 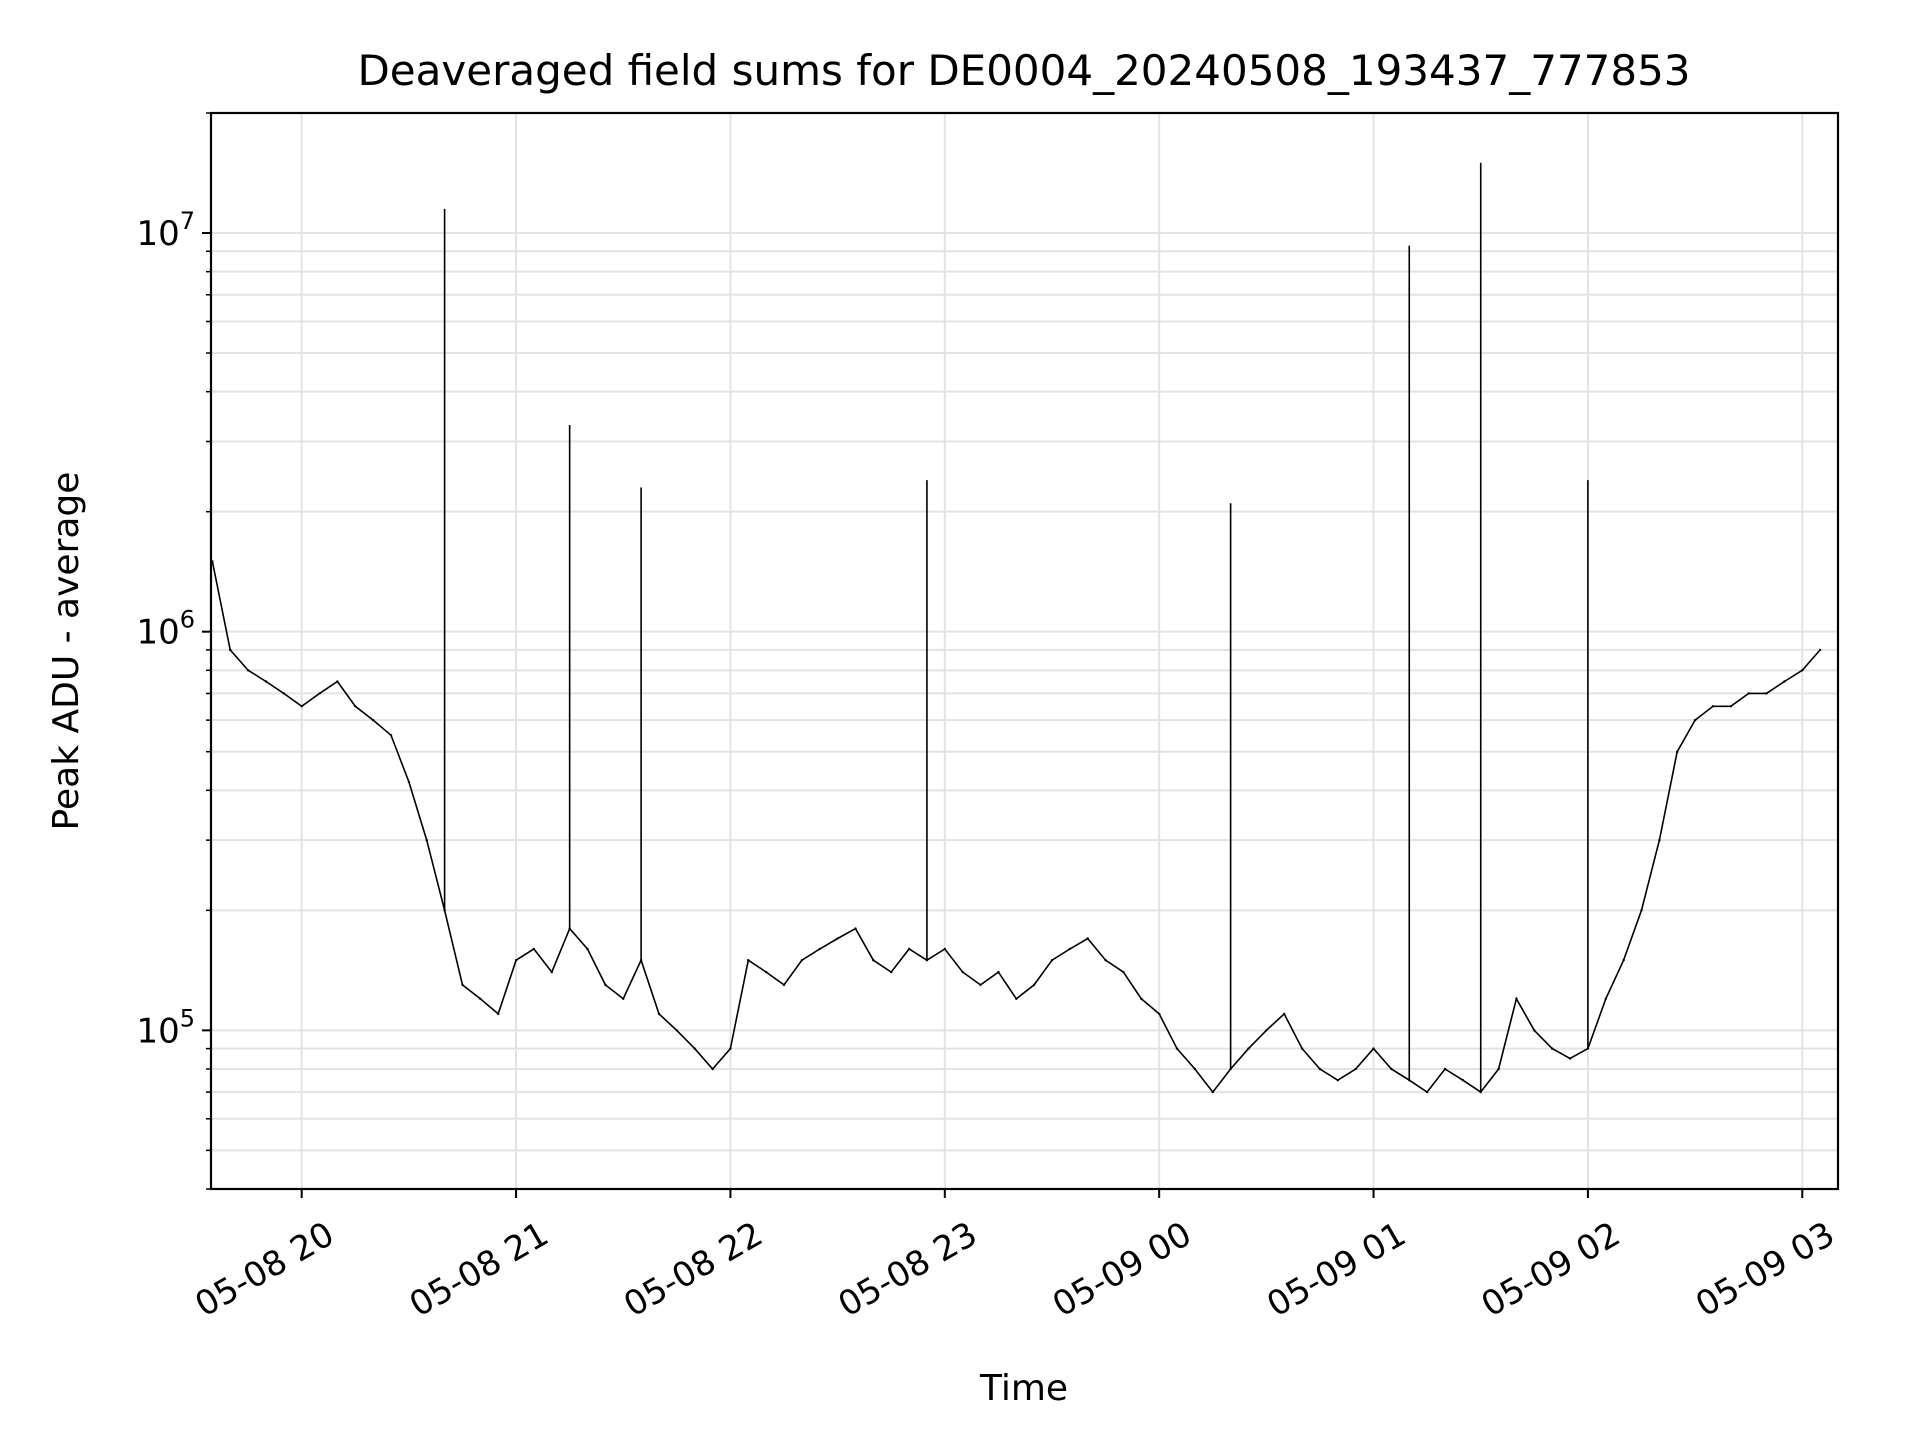 I want to click on x-axis-label: Time, so click(x=1023, y=1388).